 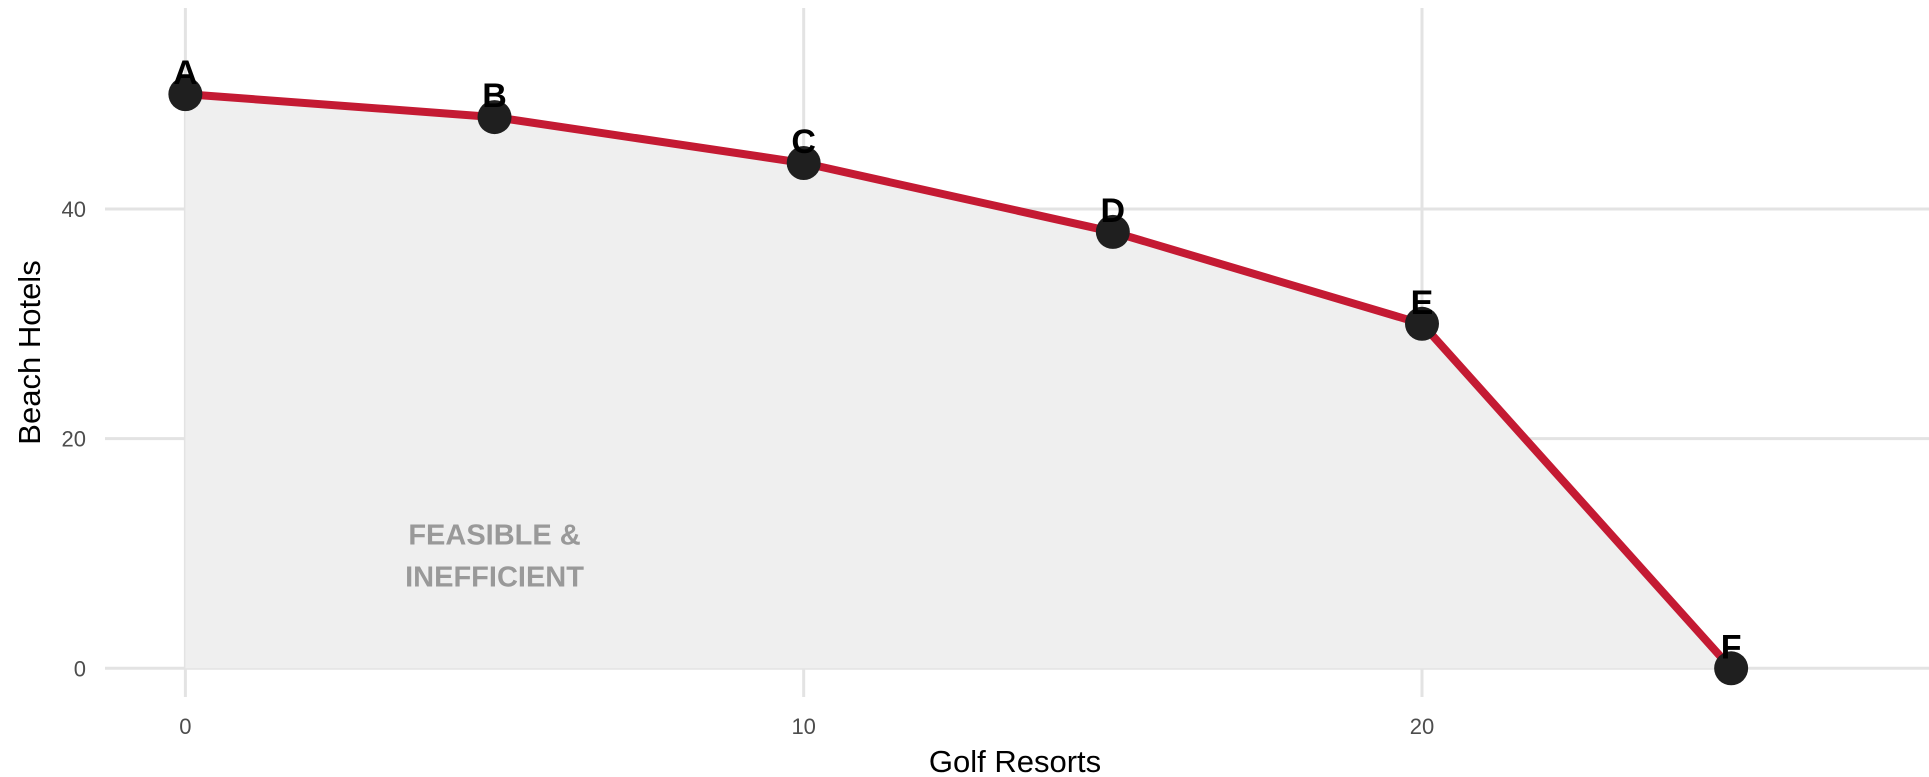 I want to click on data-point-e, so click(x=1421, y=323).